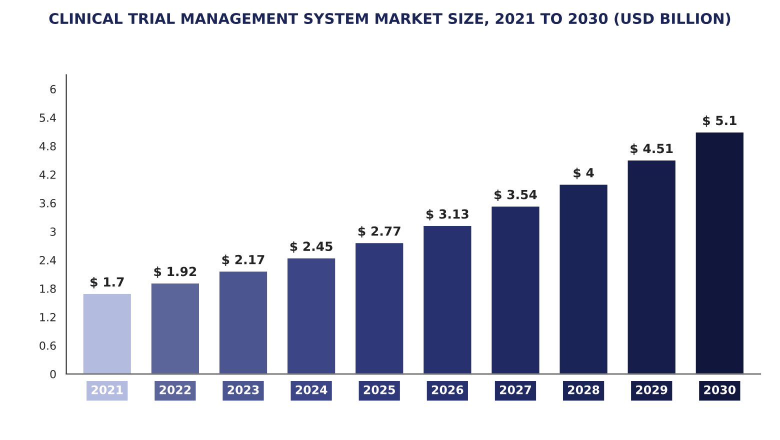 The width and height of the screenshot is (780, 440). I want to click on data-label: $ 1.7, so click(107, 282).